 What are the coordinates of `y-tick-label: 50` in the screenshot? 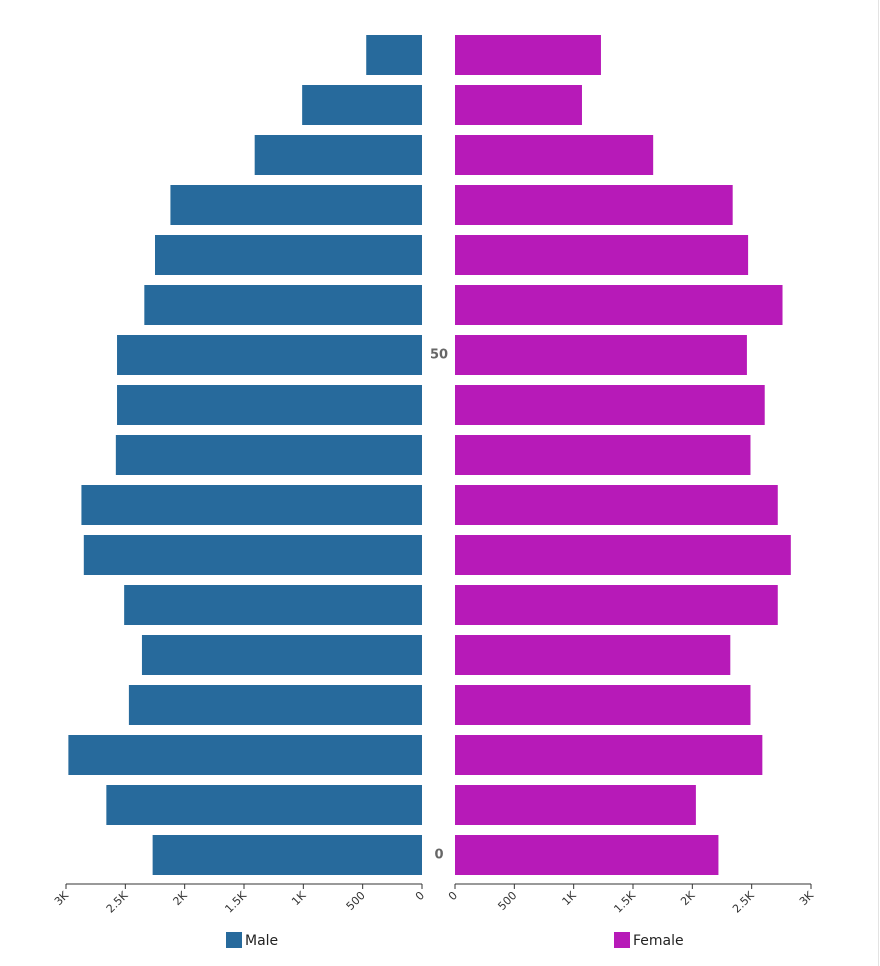 It's located at (439, 355).